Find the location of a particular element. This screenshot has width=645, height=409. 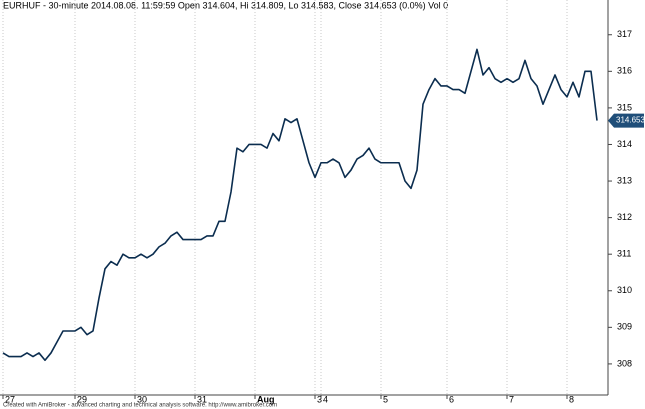

x-tick-label: 5 is located at coordinates (385, 399).